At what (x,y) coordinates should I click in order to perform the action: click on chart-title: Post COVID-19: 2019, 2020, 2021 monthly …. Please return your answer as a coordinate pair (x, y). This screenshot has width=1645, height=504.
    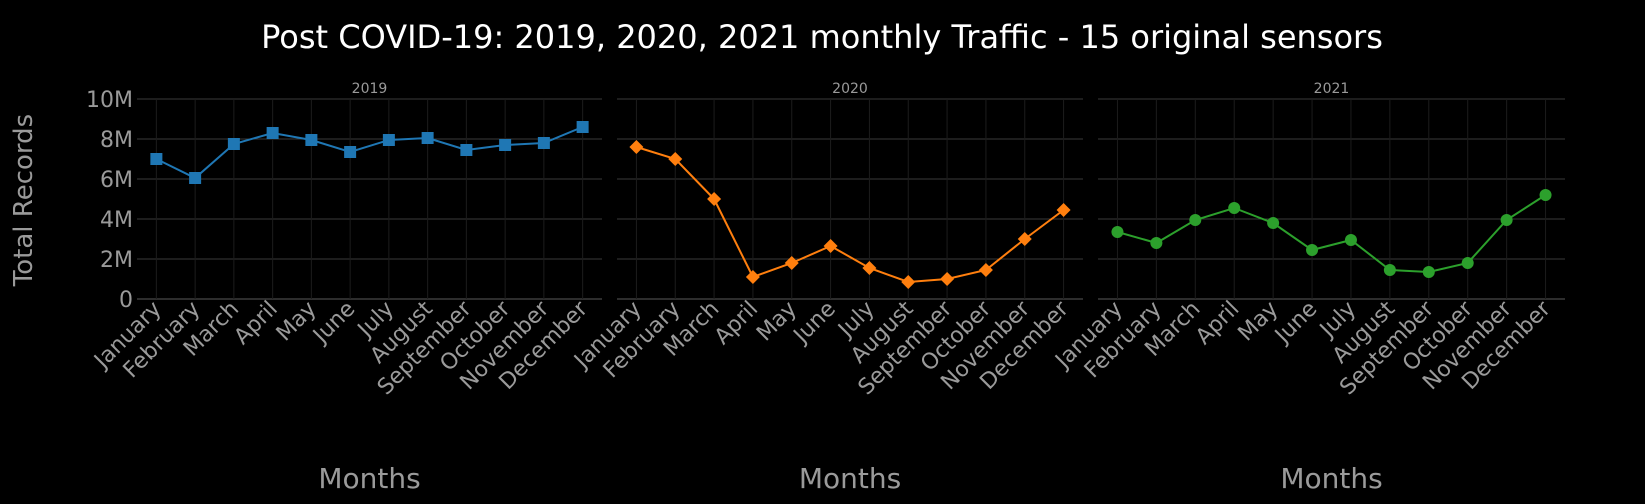
    Looking at the image, I should click on (822, 37).